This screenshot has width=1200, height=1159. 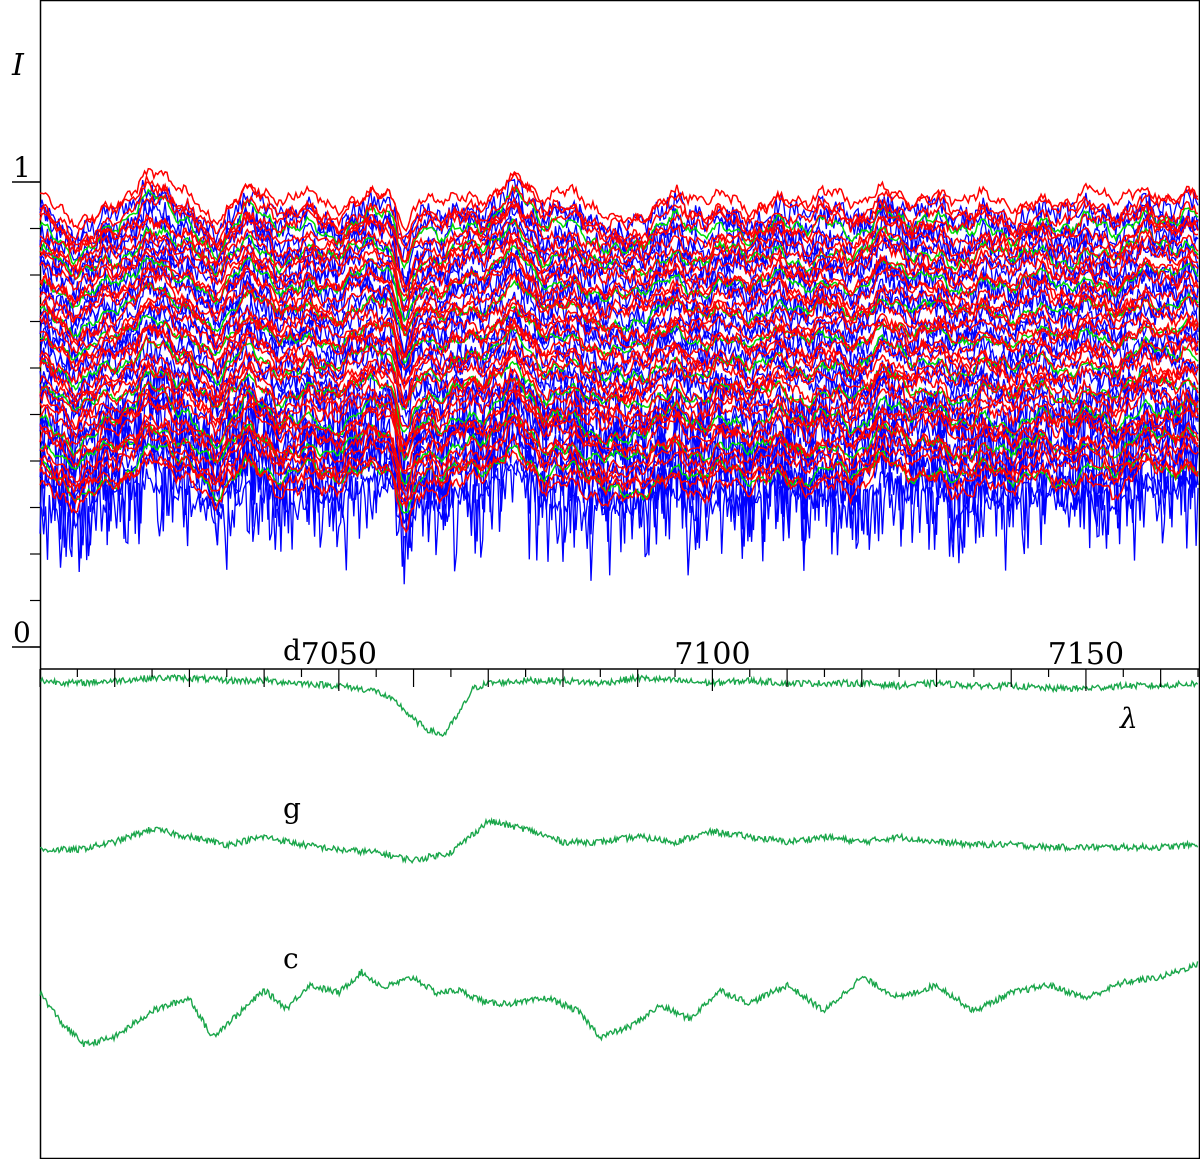 What do you see at coordinates (712, 654) in the screenshot?
I see `x-tick-label: 7100` at bounding box center [712, 654].